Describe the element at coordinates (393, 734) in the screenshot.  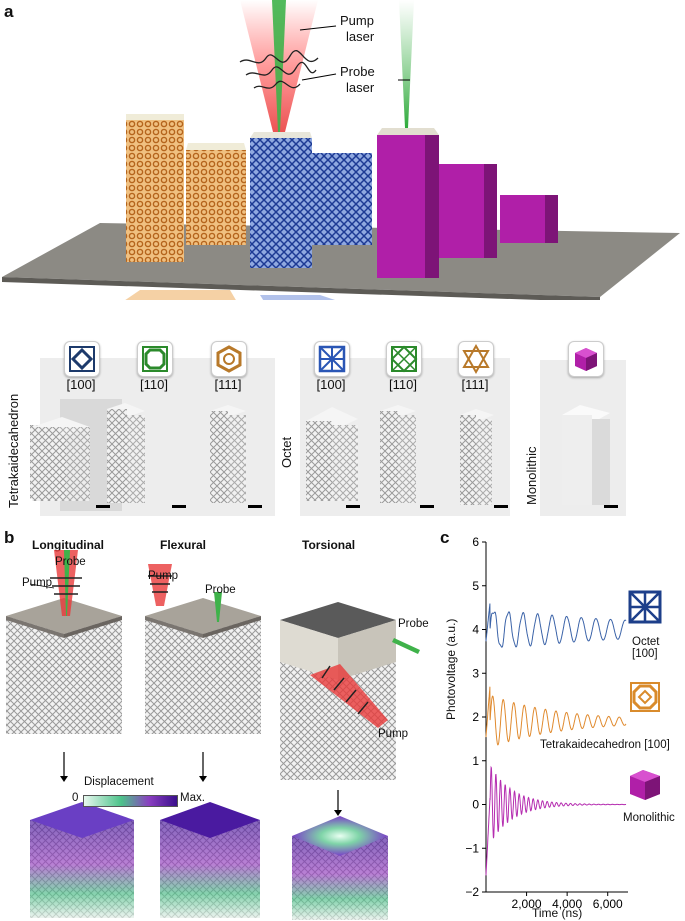
I see `pump-label-torsional: Pump` at that location.